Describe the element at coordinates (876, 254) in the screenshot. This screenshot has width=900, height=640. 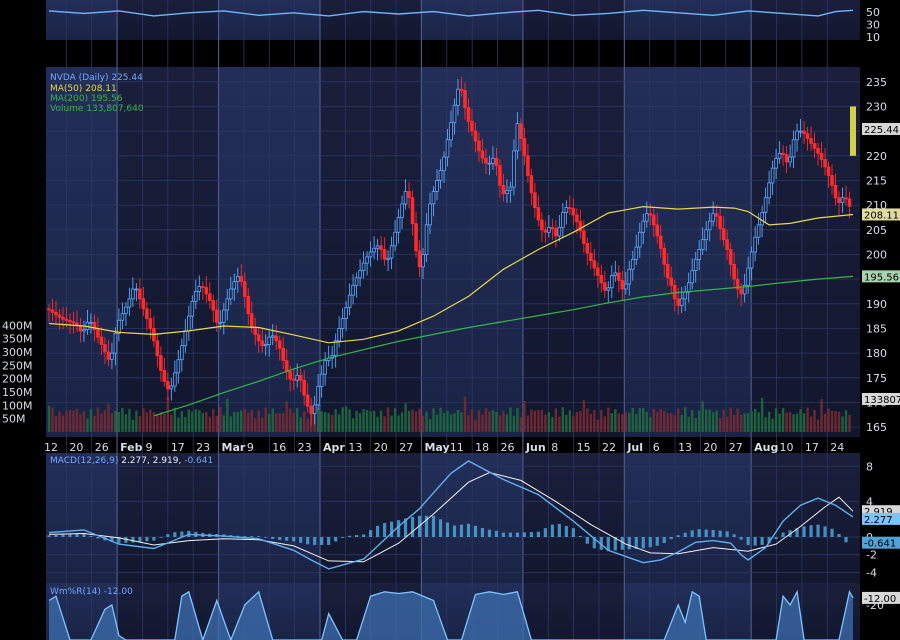
I see `price-tick-label: 200` at that location.